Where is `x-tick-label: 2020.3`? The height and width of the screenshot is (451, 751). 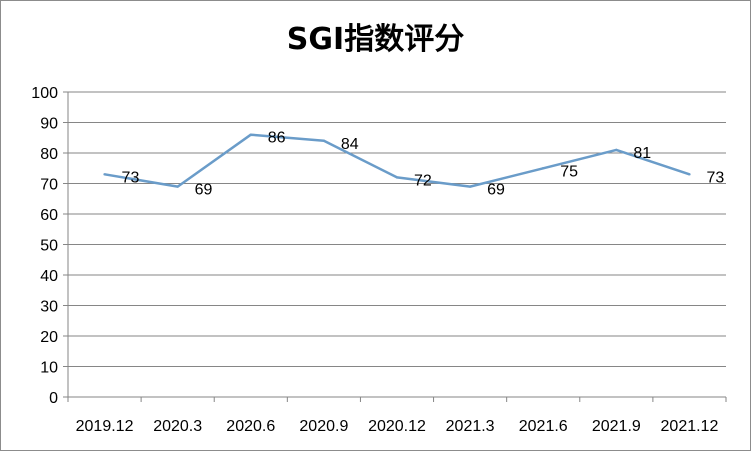
x-tick-label: 2020.3 is located at coordinates (177, 426).